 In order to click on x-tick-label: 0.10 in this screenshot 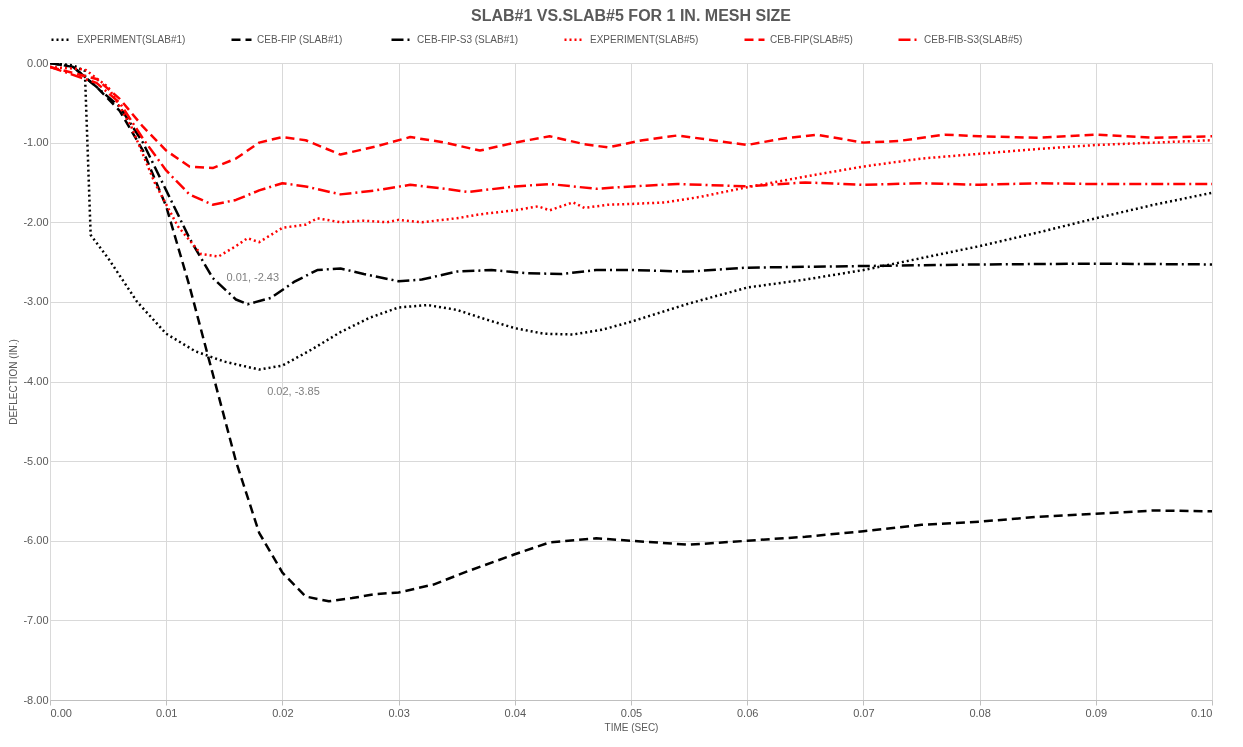, I will do `click(1202, 712)`.